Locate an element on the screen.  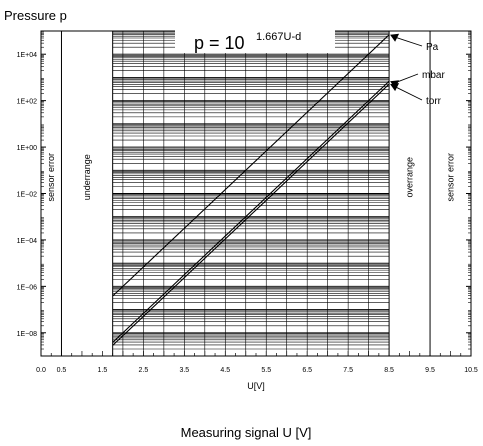
x-tick-label: 9.5 is located at coordinates (430, 370).